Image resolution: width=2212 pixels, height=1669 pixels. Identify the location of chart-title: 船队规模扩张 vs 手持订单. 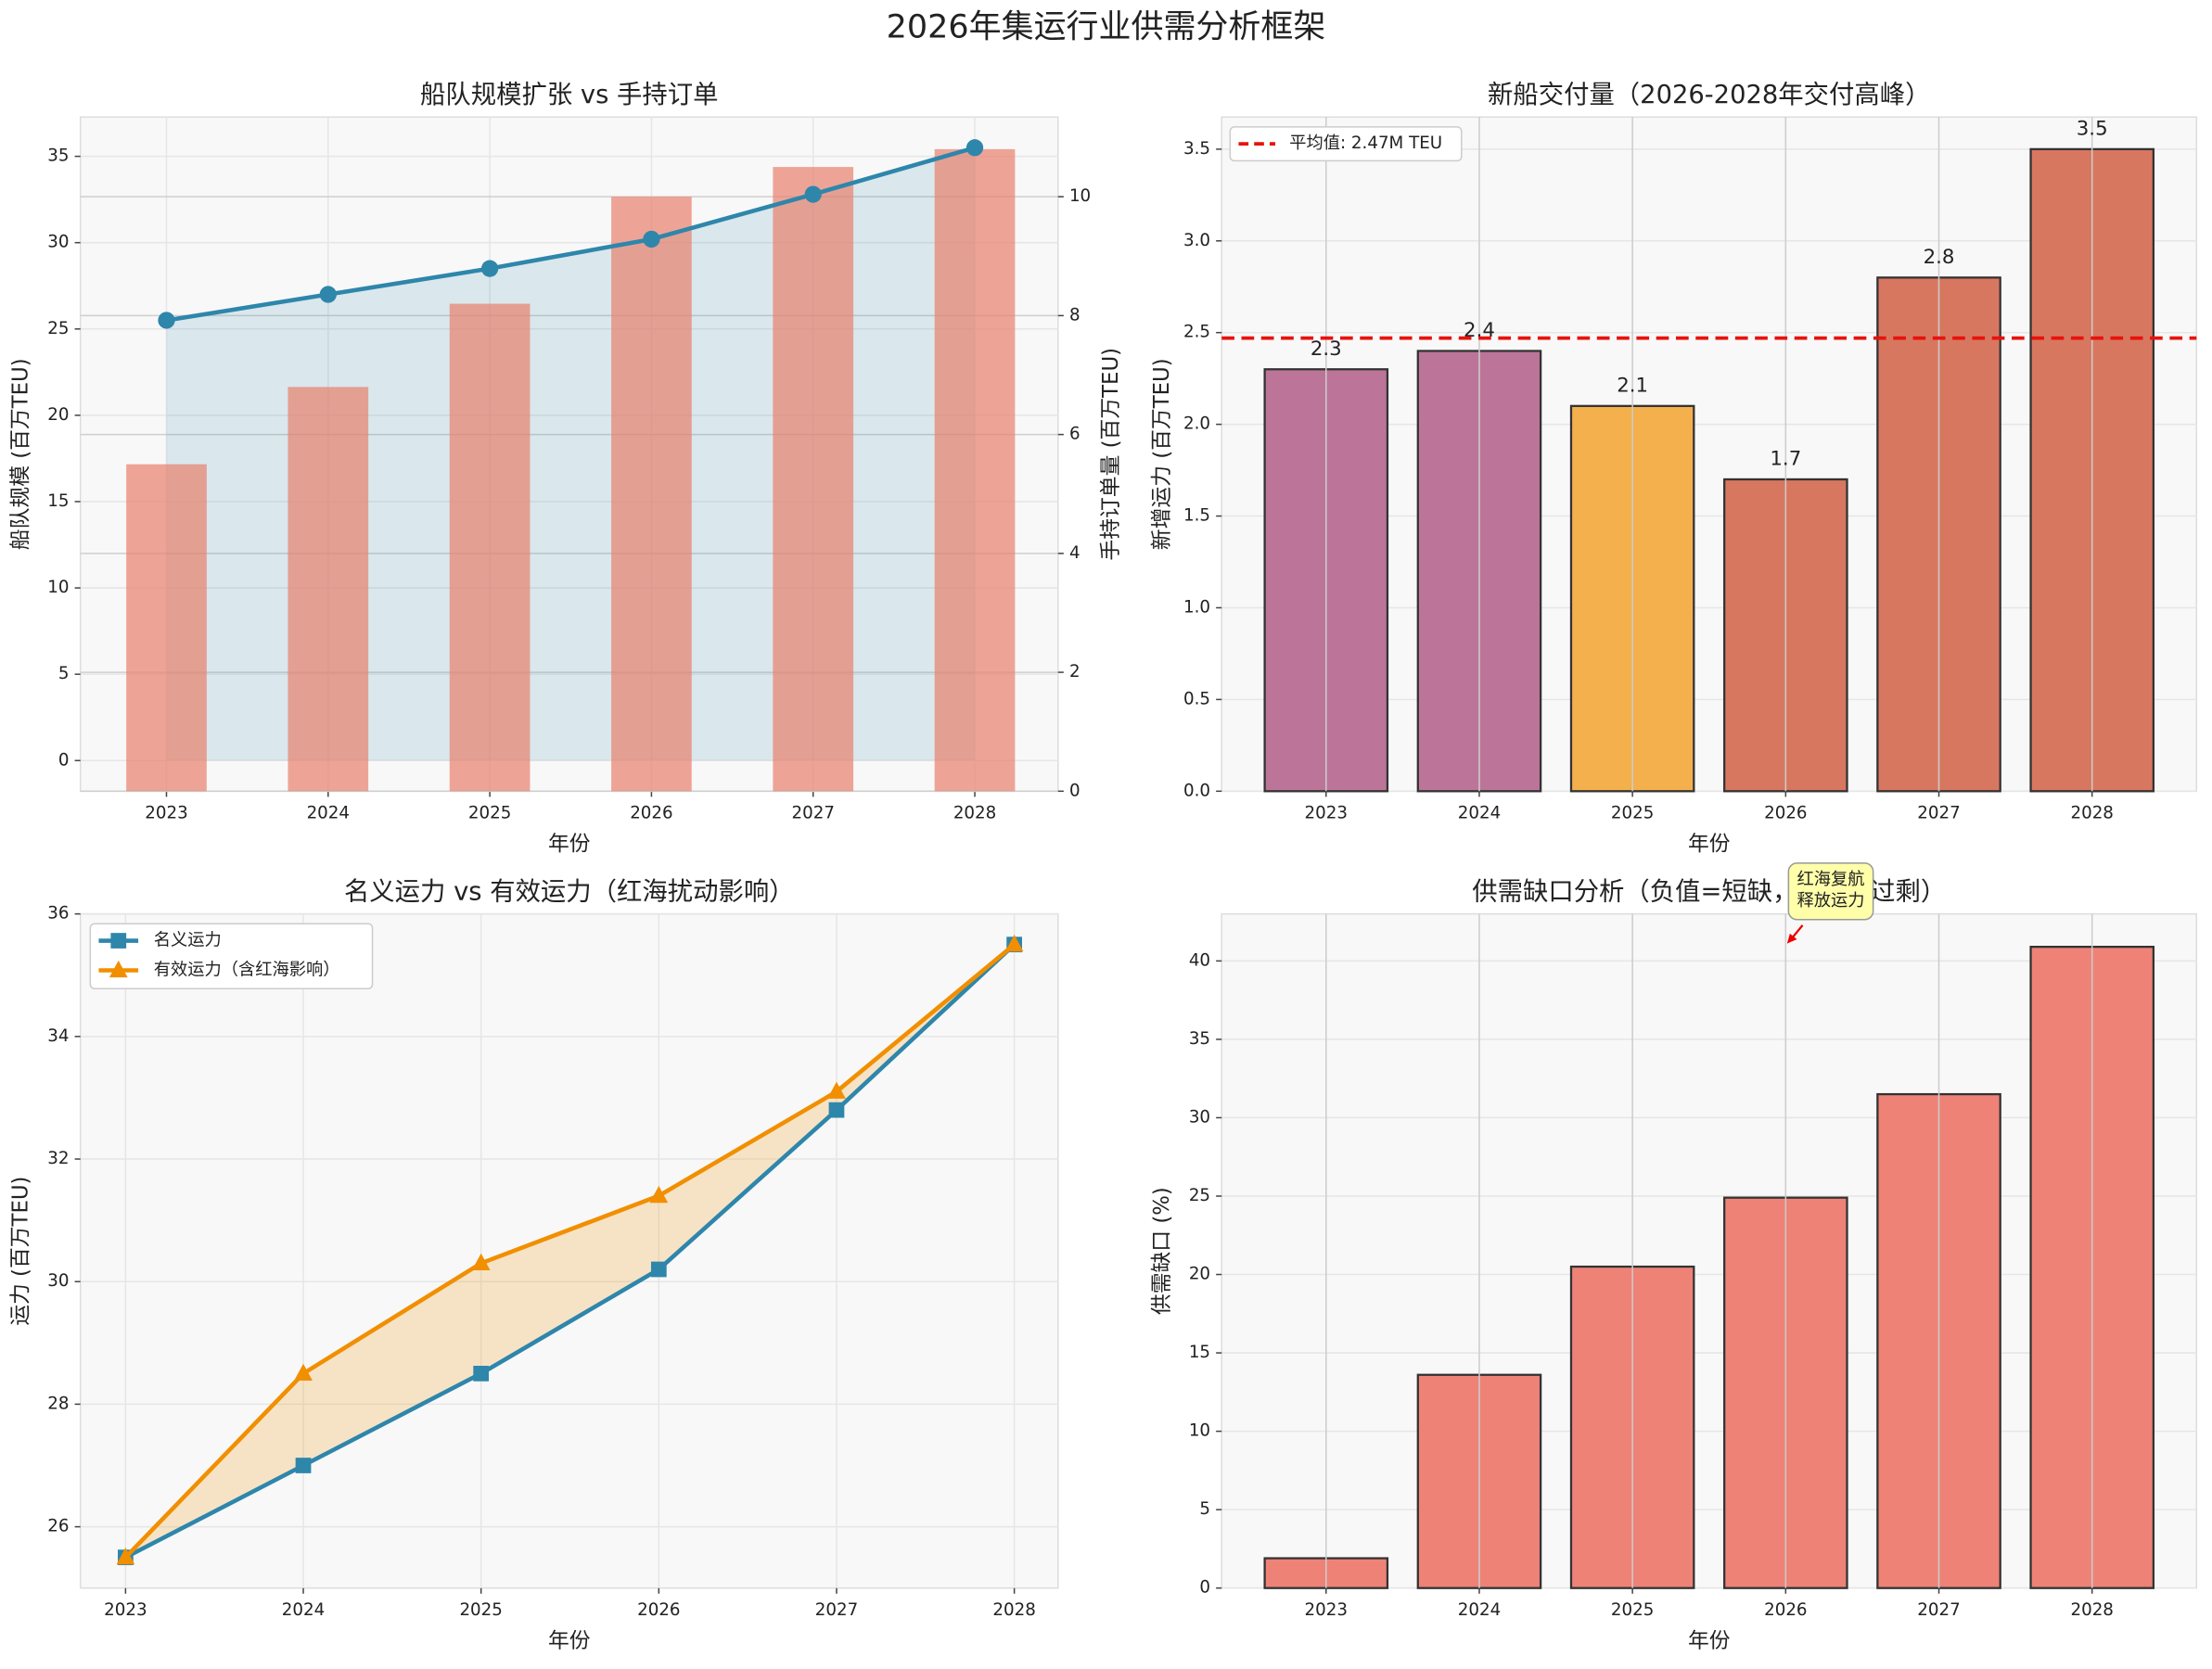
(569, 95).